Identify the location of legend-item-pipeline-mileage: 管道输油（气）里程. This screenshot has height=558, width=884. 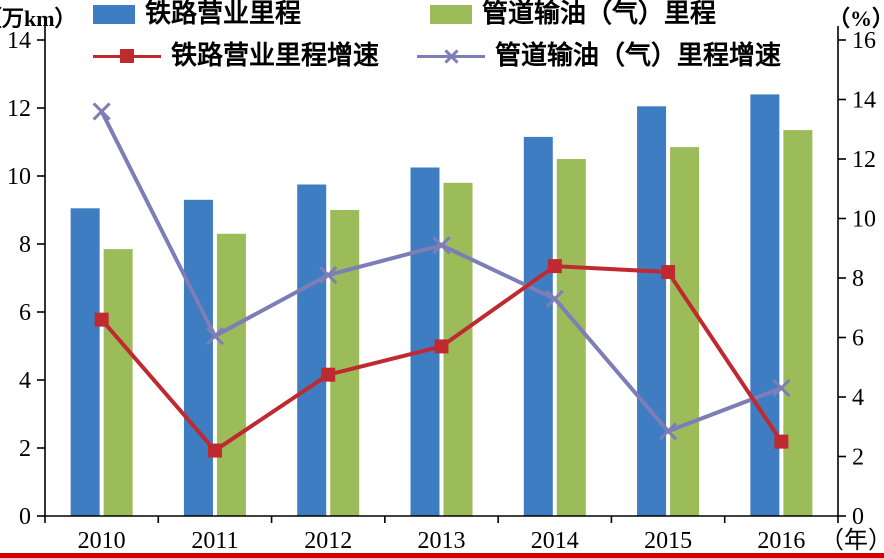
(573, 14).